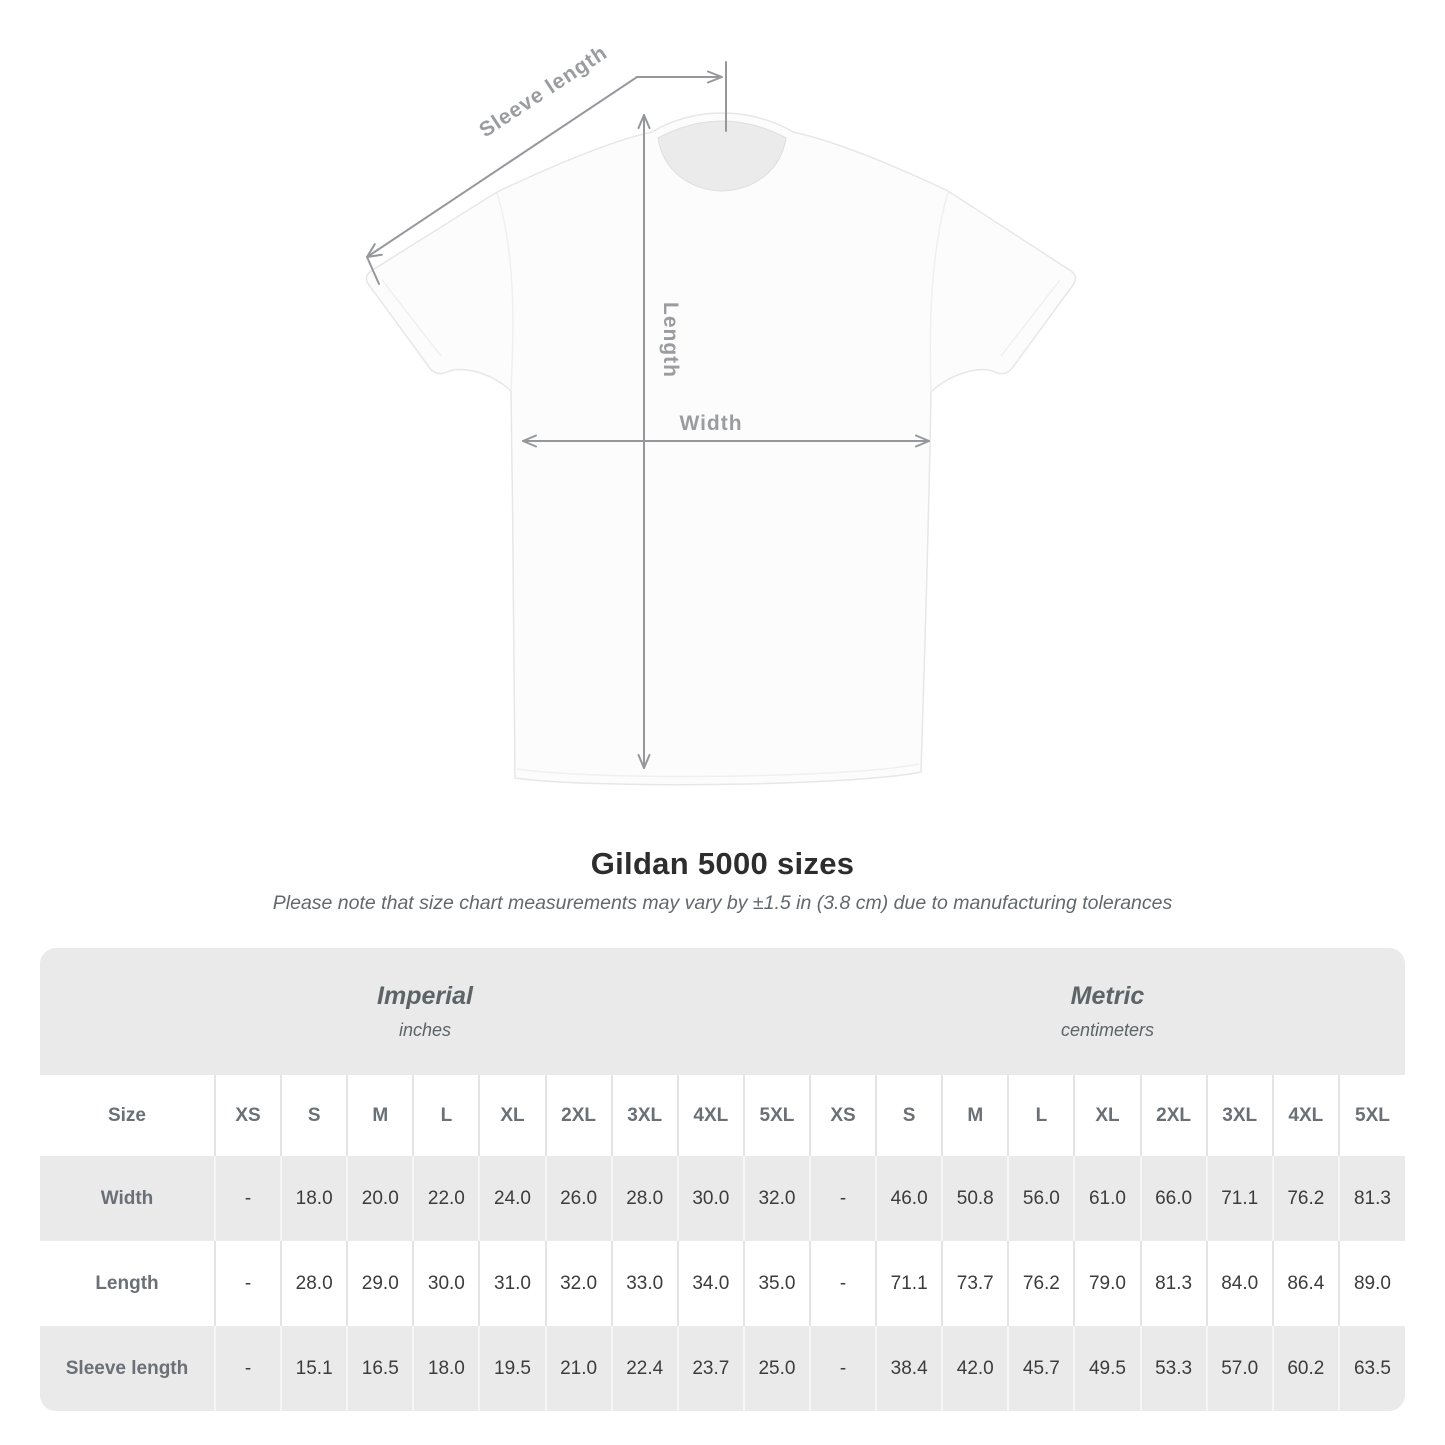  Describe the element at coordinates (380, 1283) in the screenshot. I see `measurement-value: 29.0` at that location.